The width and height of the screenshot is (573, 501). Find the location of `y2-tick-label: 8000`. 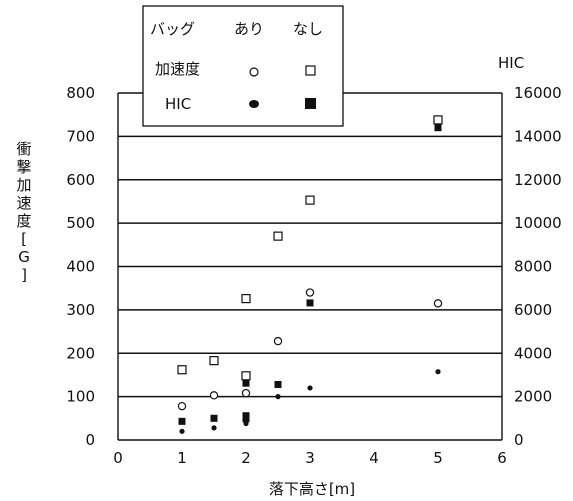

y2-tick-label: 8000 is located at coordinates (533, 267).